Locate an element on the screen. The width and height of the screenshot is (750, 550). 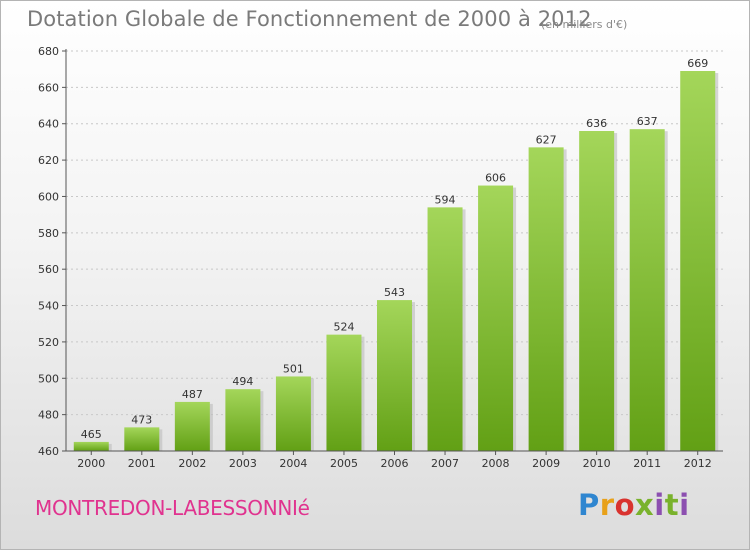
bar-2003 is located at coordinates (243, 420).